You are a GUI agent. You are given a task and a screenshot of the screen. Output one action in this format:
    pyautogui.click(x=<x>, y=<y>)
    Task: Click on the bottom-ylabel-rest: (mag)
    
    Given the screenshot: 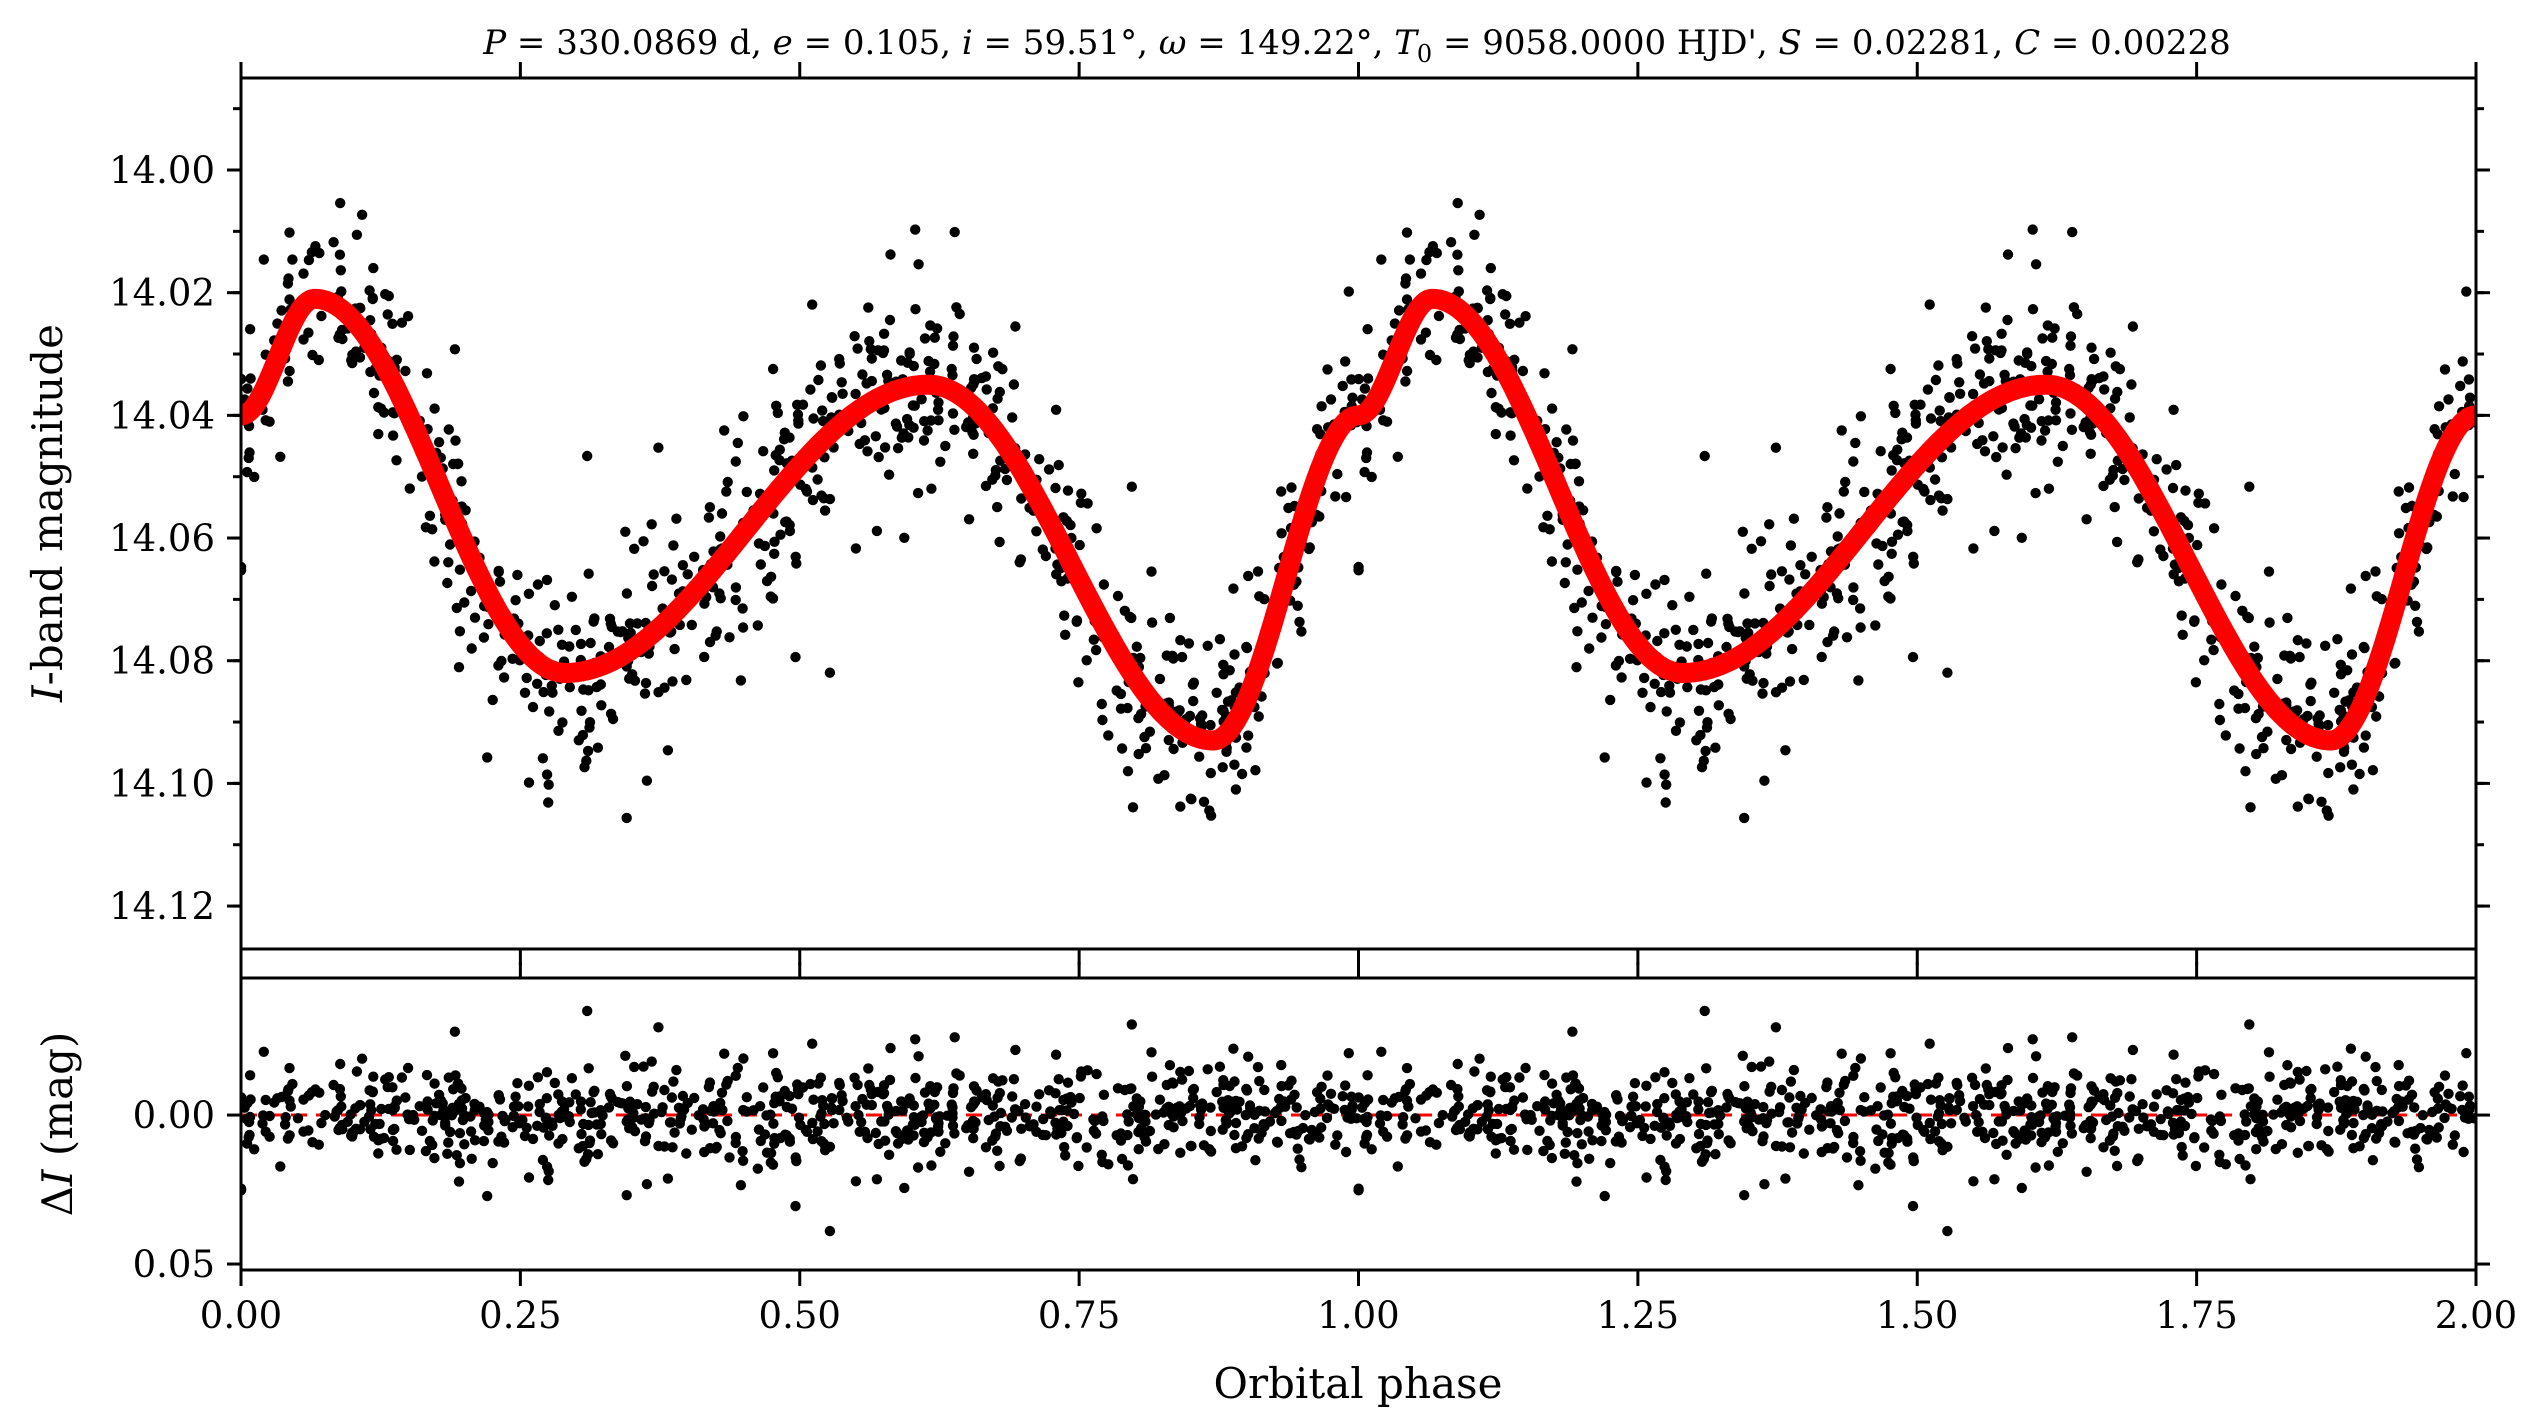 What is the action you would take?
    pyautogui.click(x=57, y=1101)
    